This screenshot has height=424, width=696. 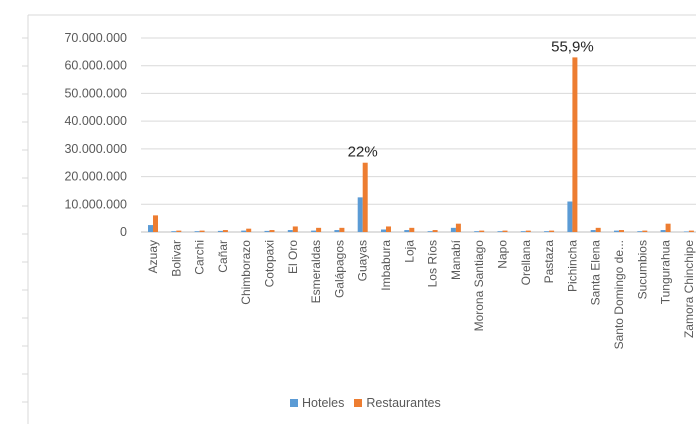 What do you see at coordinates (223, 256) in the screenshot?
I see `x-tick-label: Cañar` at bounding box center [223, 256].